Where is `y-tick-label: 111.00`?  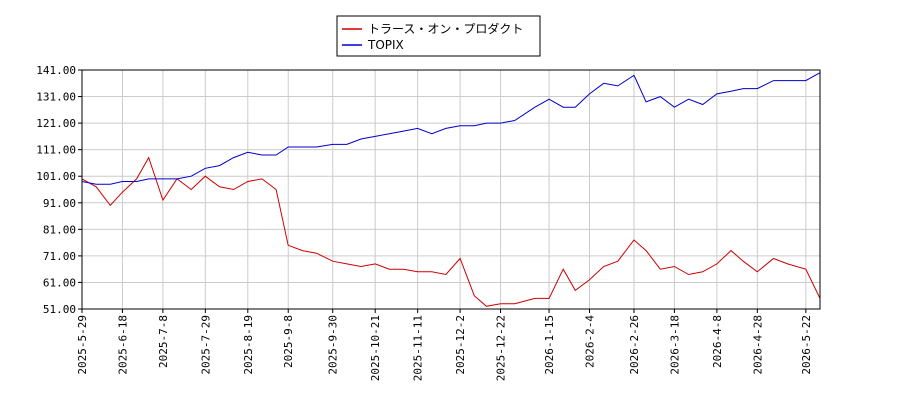 y-tick-label: 111.00 is located at coordinates (56, 150).